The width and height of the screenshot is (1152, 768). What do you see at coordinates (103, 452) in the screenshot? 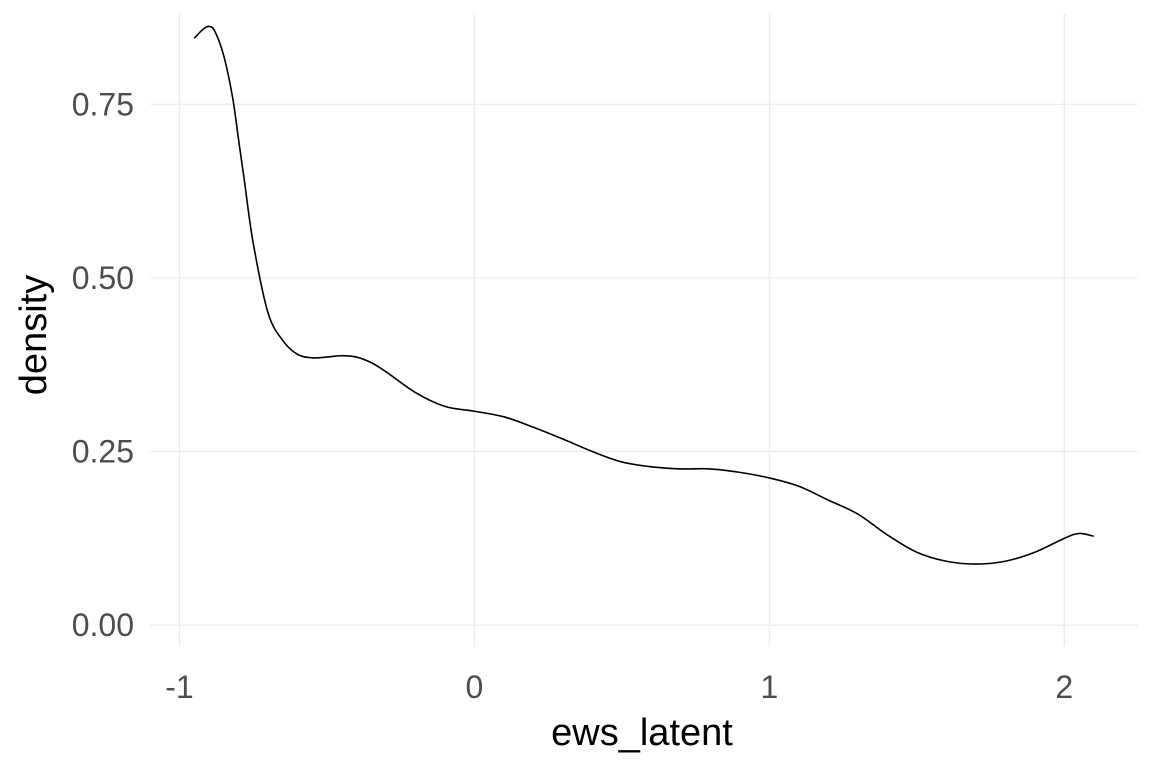
I see `y-tick-label: 0.25` at bounding box center [103, 452].